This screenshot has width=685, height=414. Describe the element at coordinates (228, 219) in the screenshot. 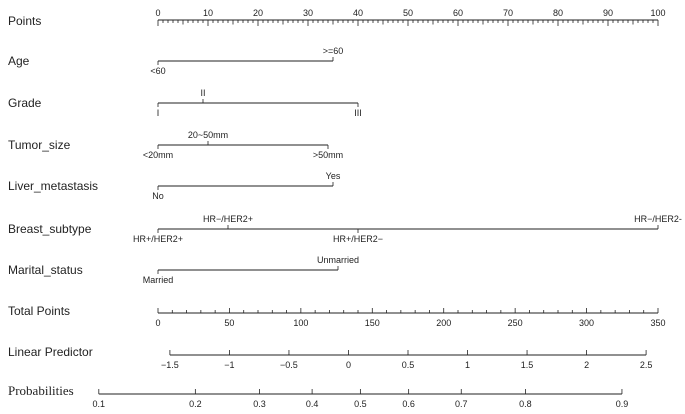

I see `breast-subtype-level-label: HR−/HER2+` at that location.